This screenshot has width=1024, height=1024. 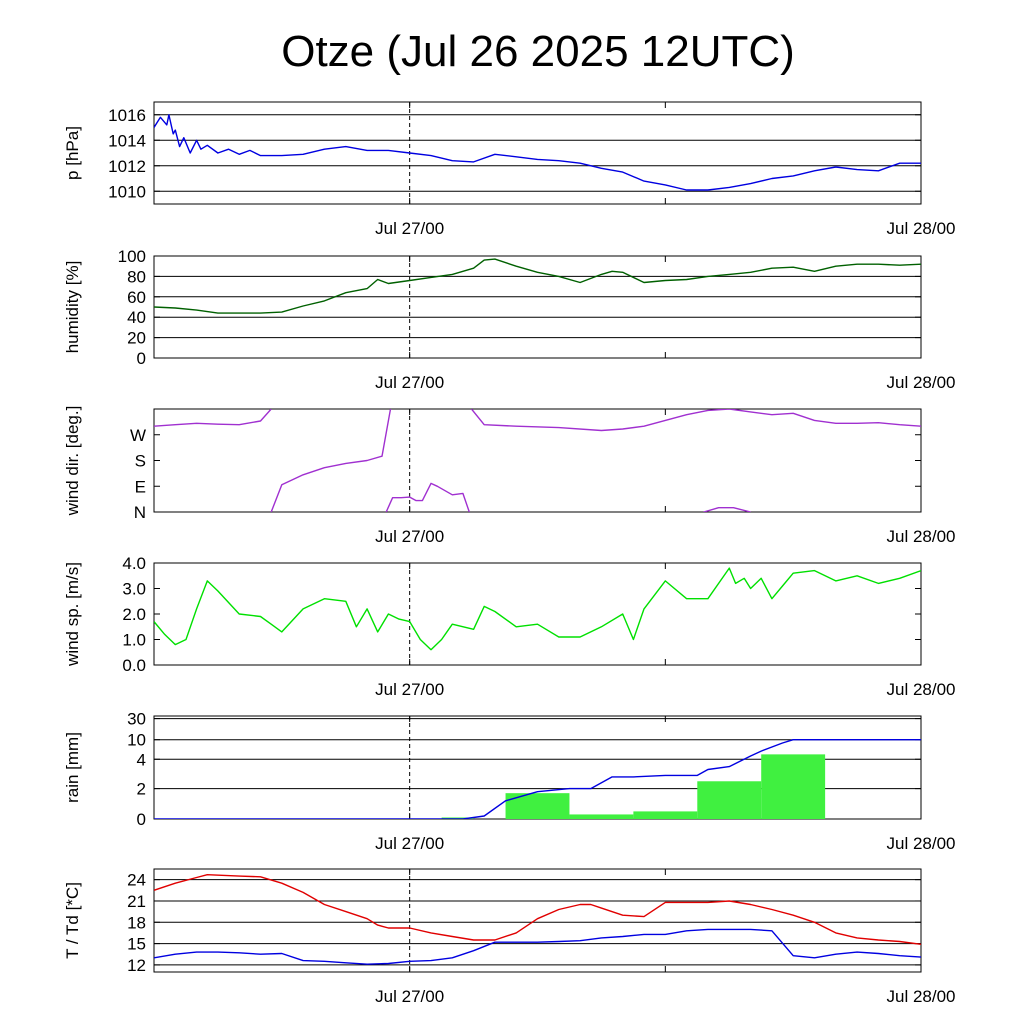 What do you see at coordinates (127, 191) in the screenshot?
I see `y-tick-label: 1010` at bounding box center [127, 191].